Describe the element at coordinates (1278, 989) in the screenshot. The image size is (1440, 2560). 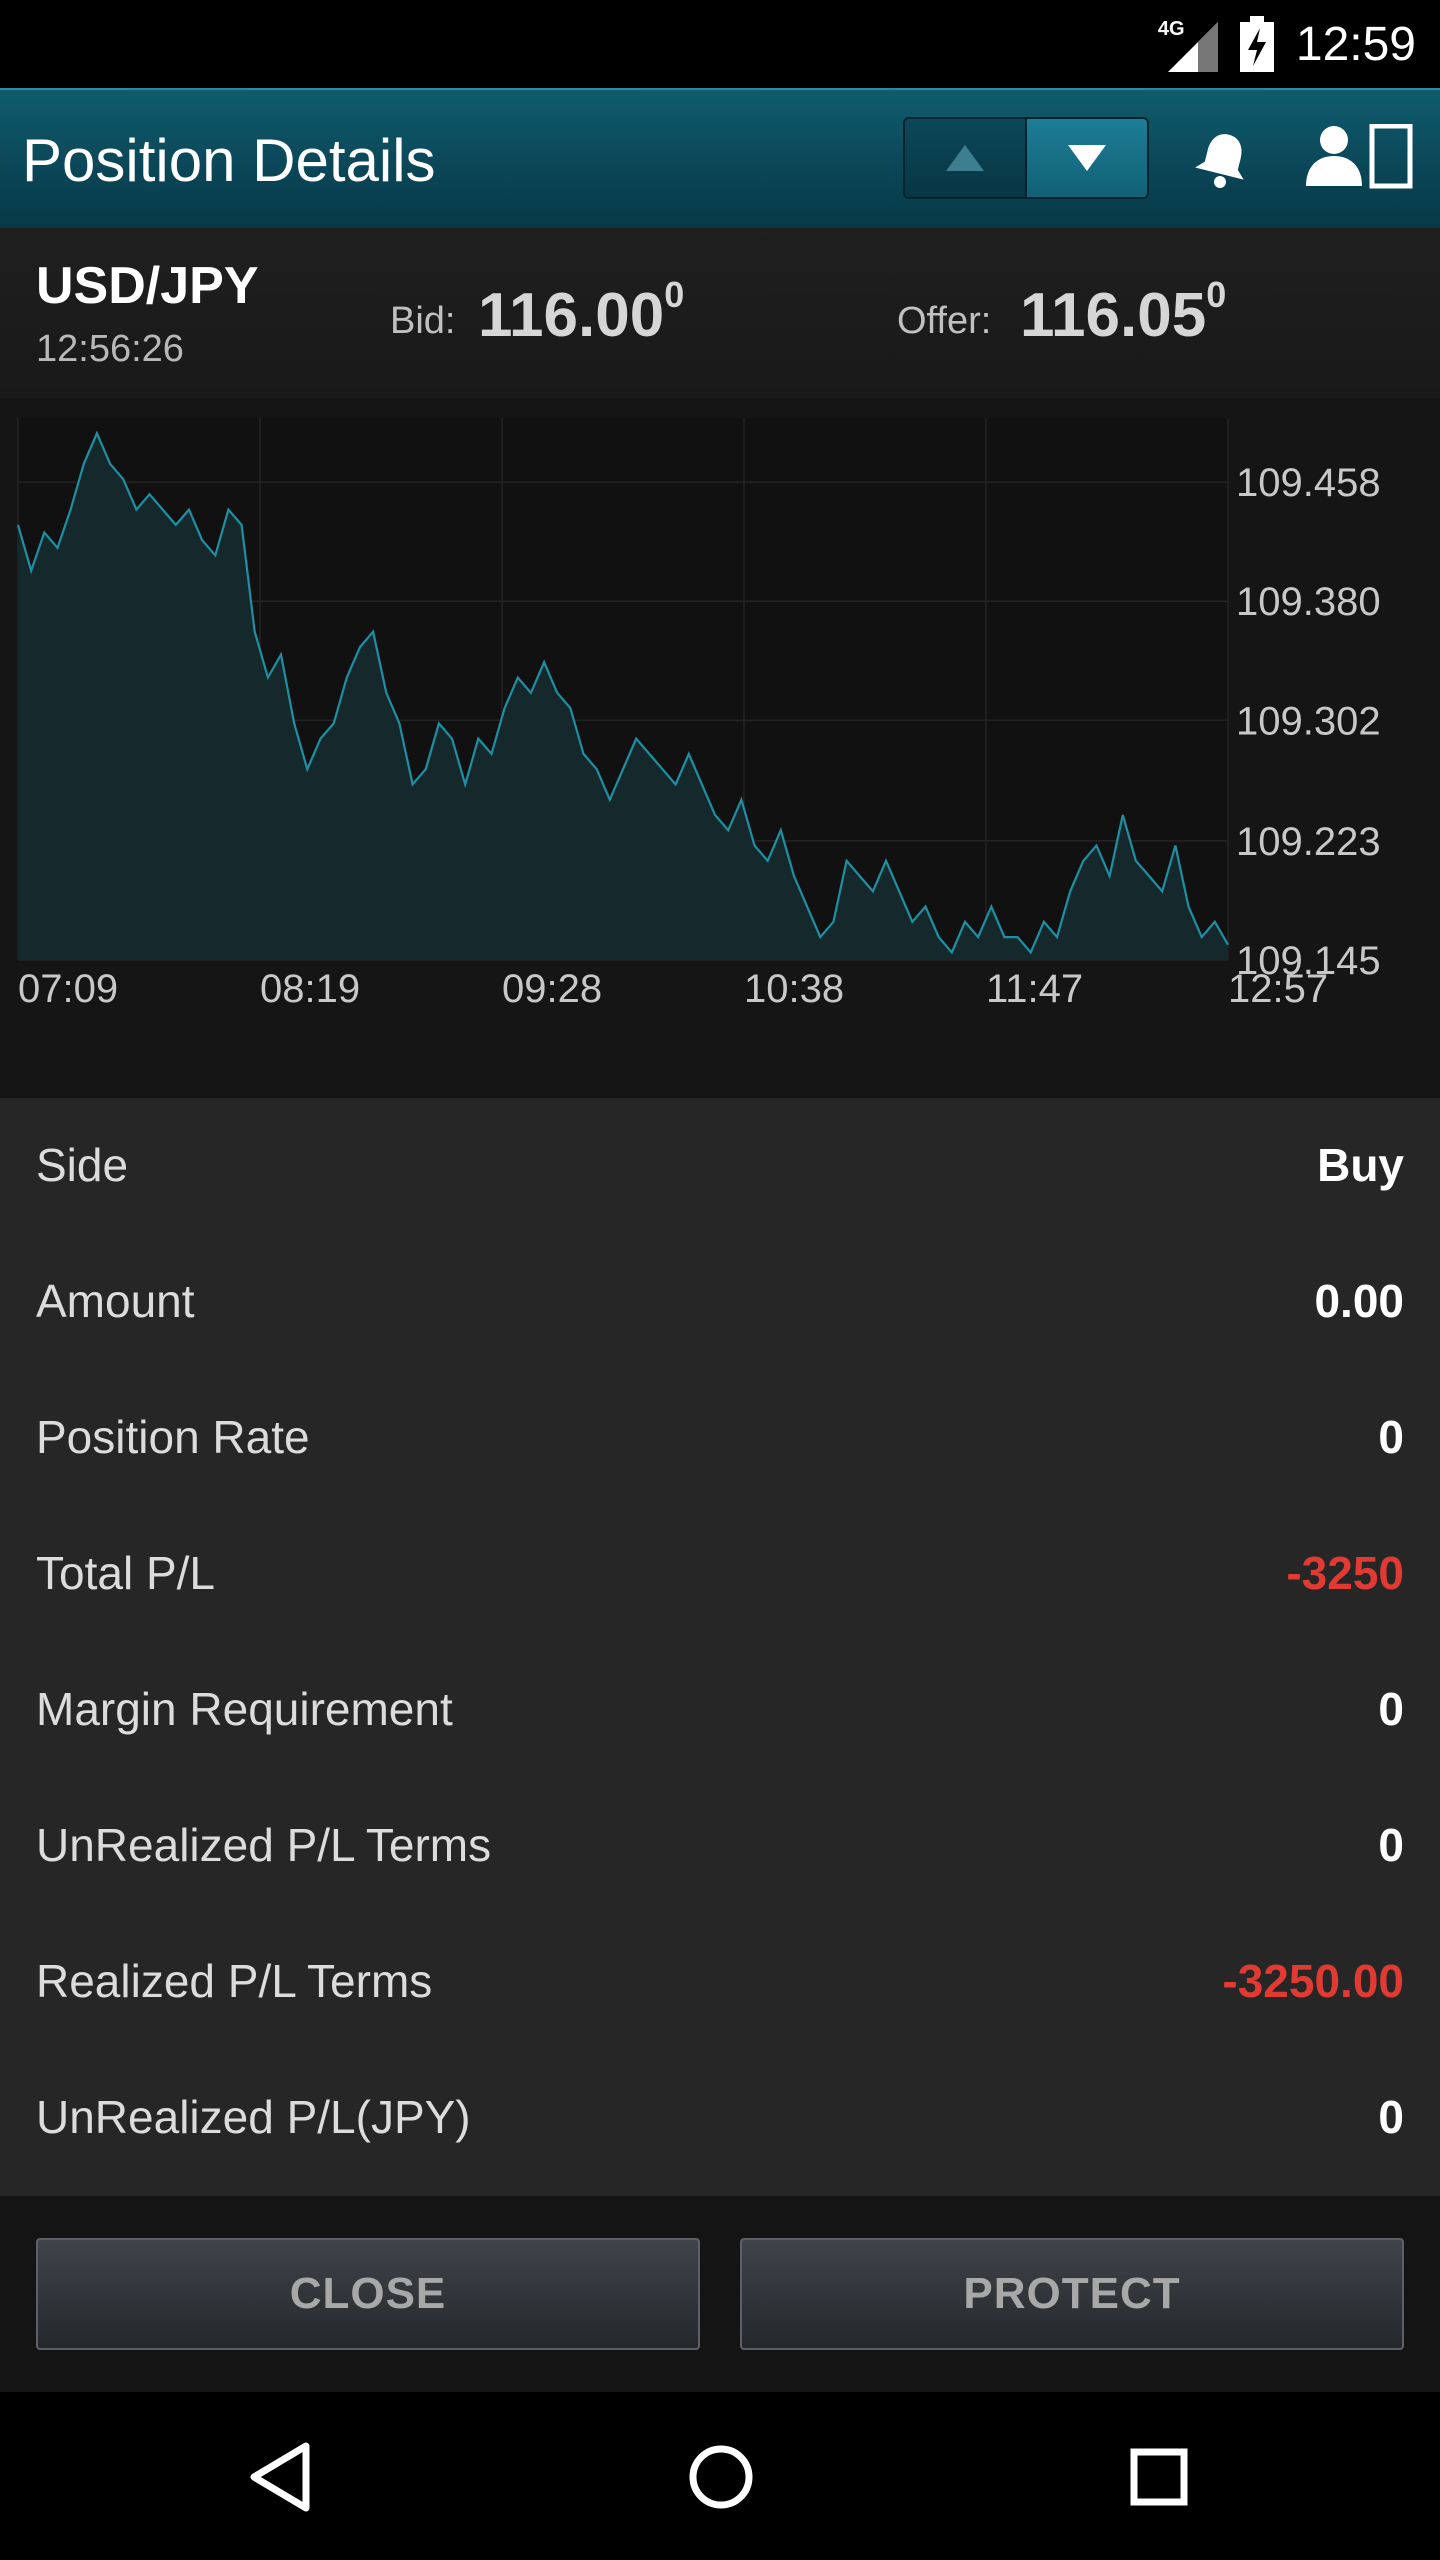
I see `x-tick-label: 12:57` at that location.